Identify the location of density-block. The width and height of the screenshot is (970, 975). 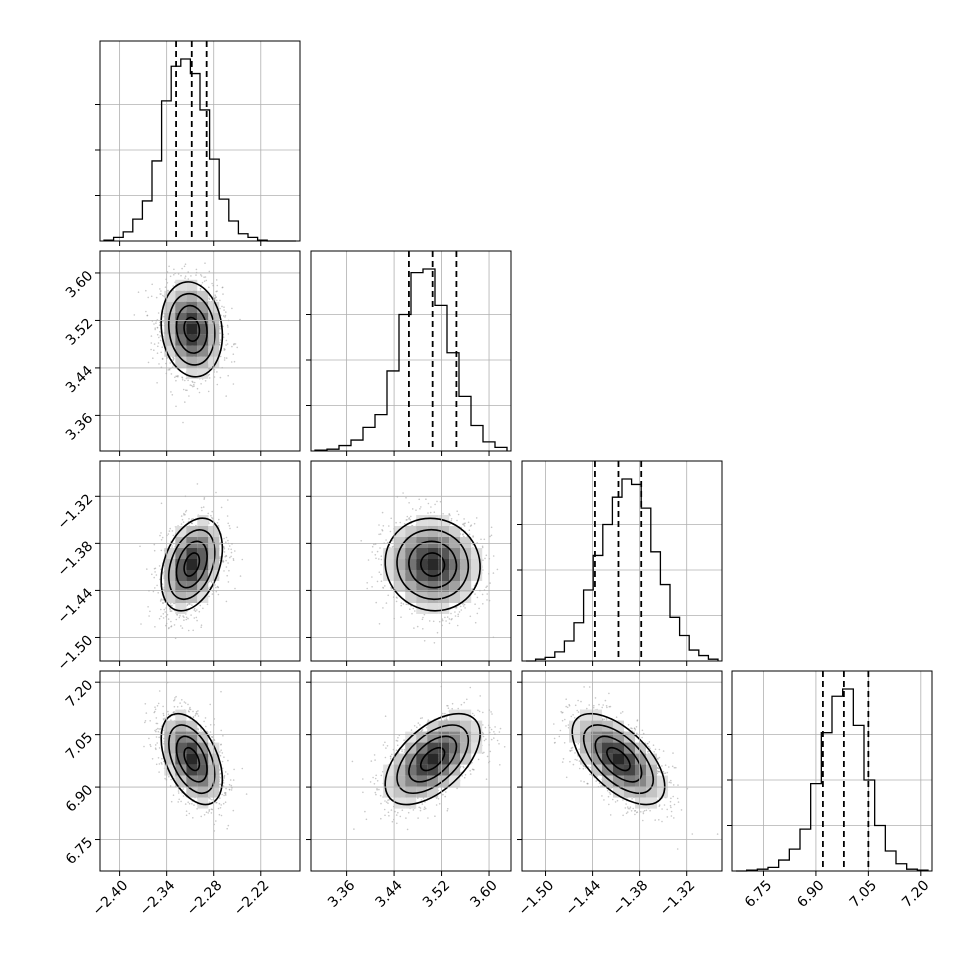
(180, 608).